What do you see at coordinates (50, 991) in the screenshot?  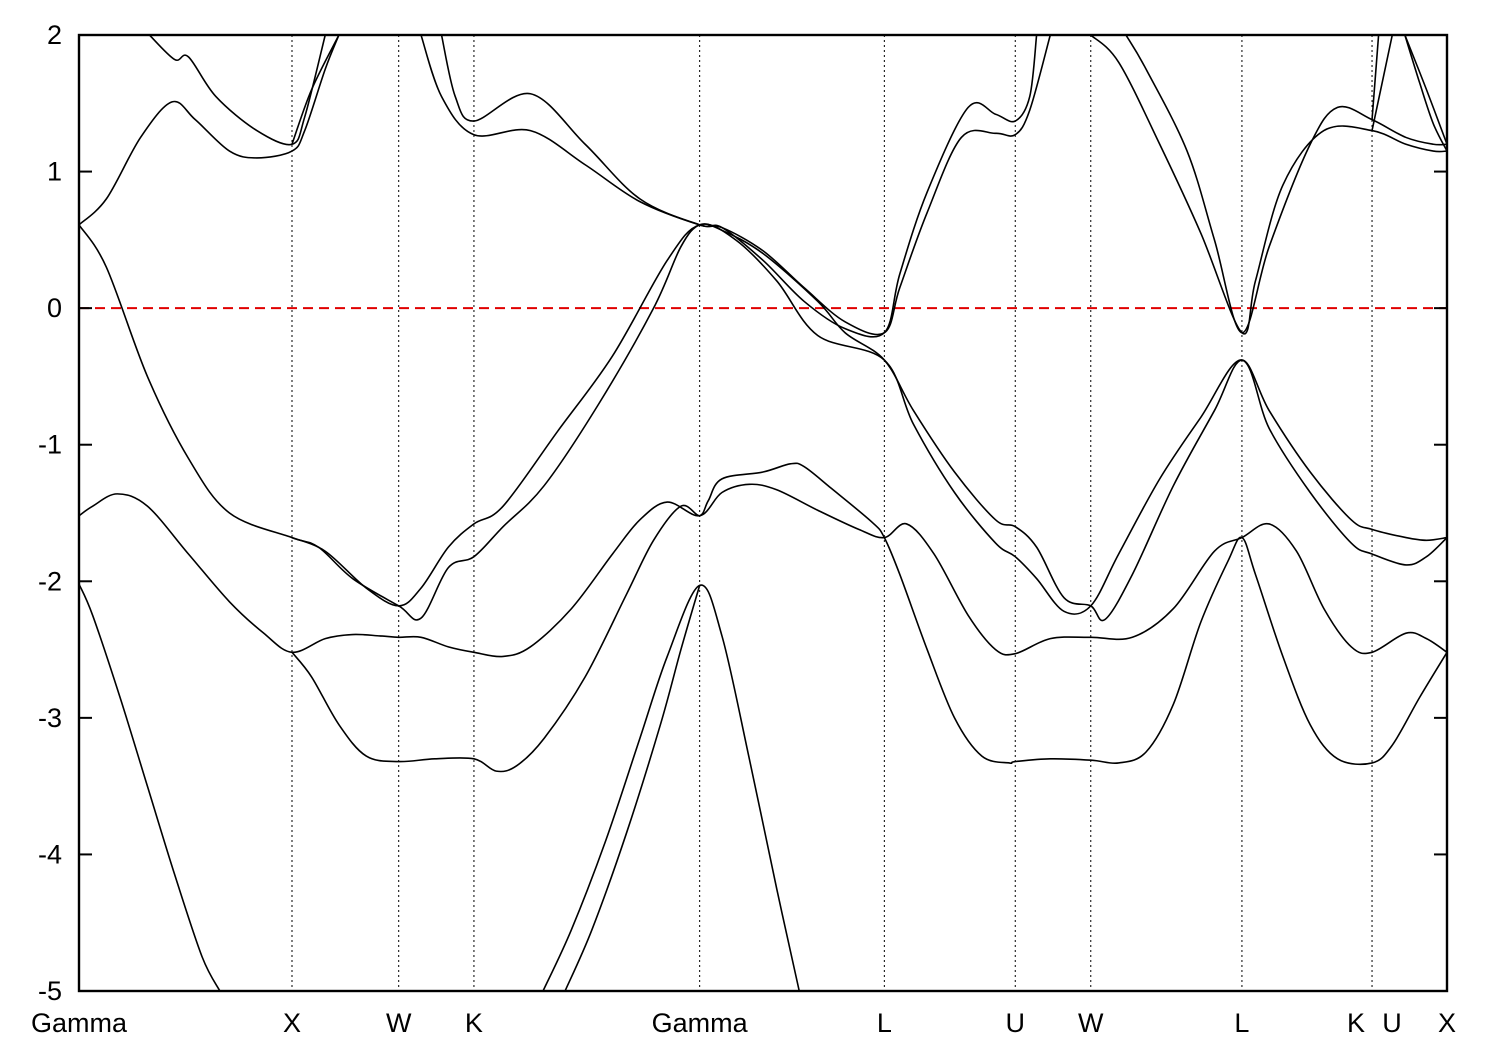 I see `y-tick-label: -5` at bounding box center [50, 991].